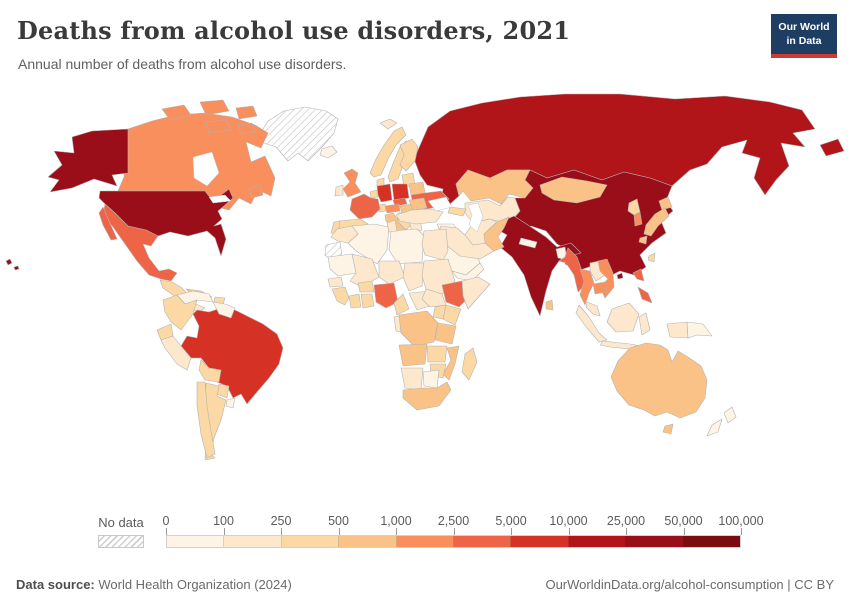  What do you see at coordinates (434, 298) in the screenshot?
I see `country-south-sudan` at bounding box center [434, 298].